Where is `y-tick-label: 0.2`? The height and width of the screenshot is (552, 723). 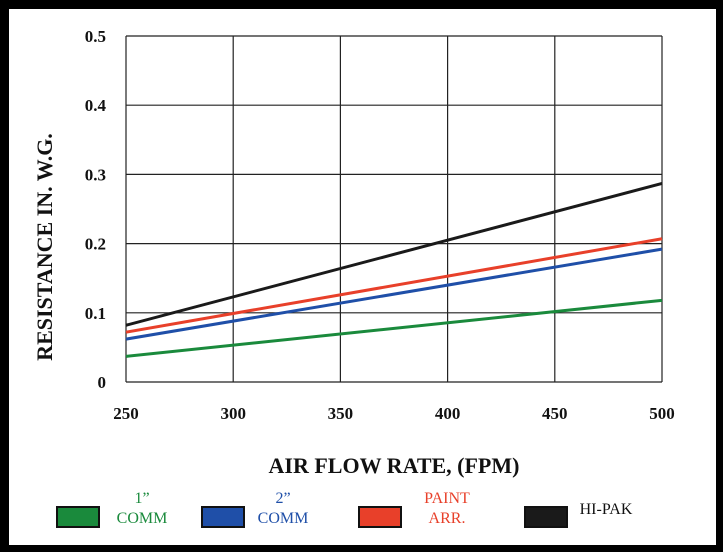
y-tick-label: 0.2 is located at coordinates (95, 244).